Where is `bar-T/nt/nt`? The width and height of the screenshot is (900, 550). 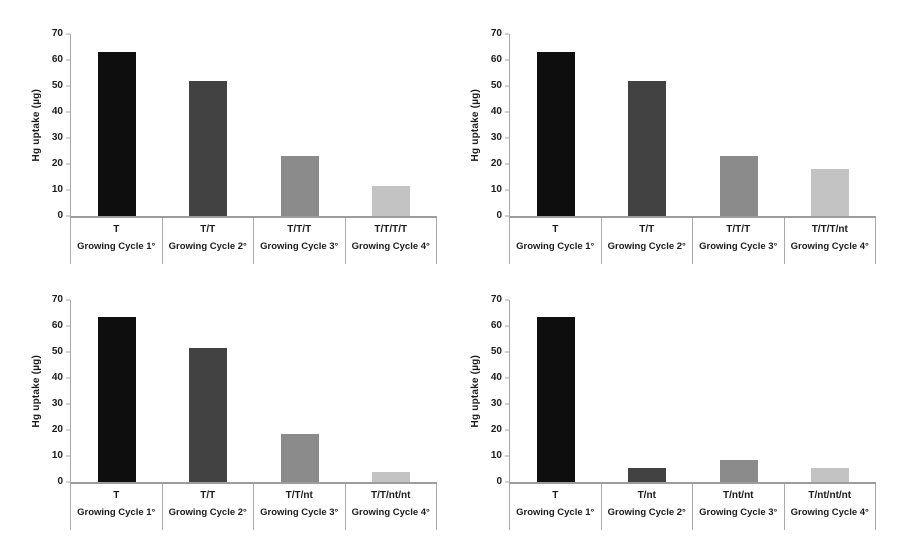
bar-T/nt/nt is located at coordinates (738, 470).